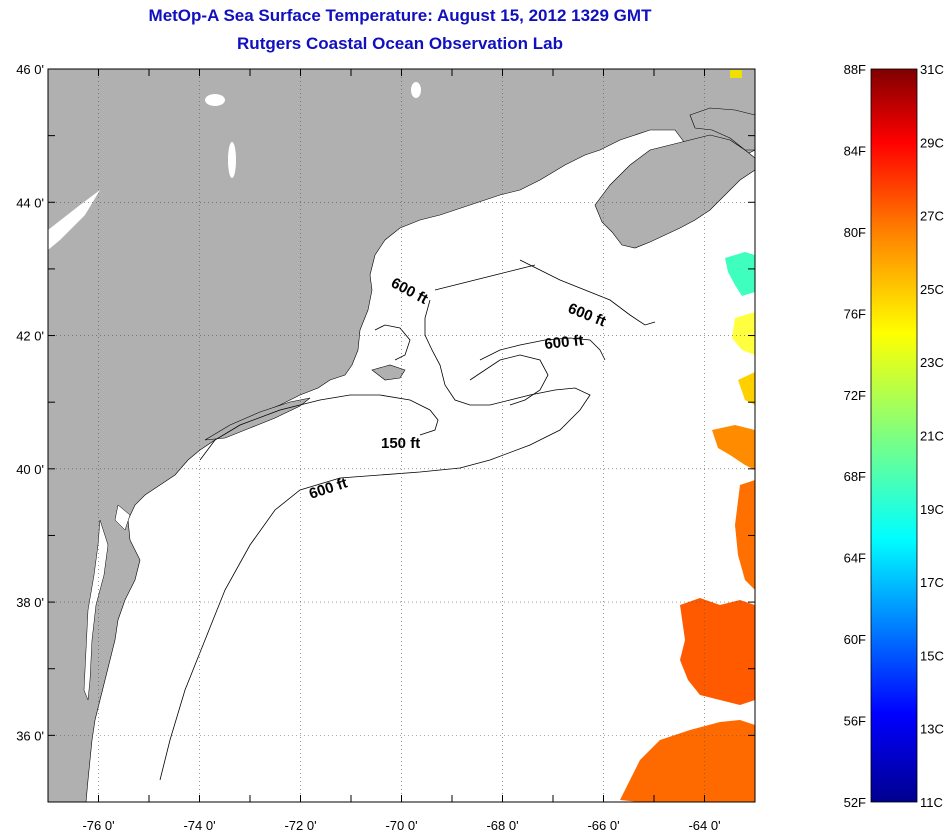  Describe the element at coordinates (855, 639) in the screenshot. I see `colorbar-f-label: 60F` at that location.